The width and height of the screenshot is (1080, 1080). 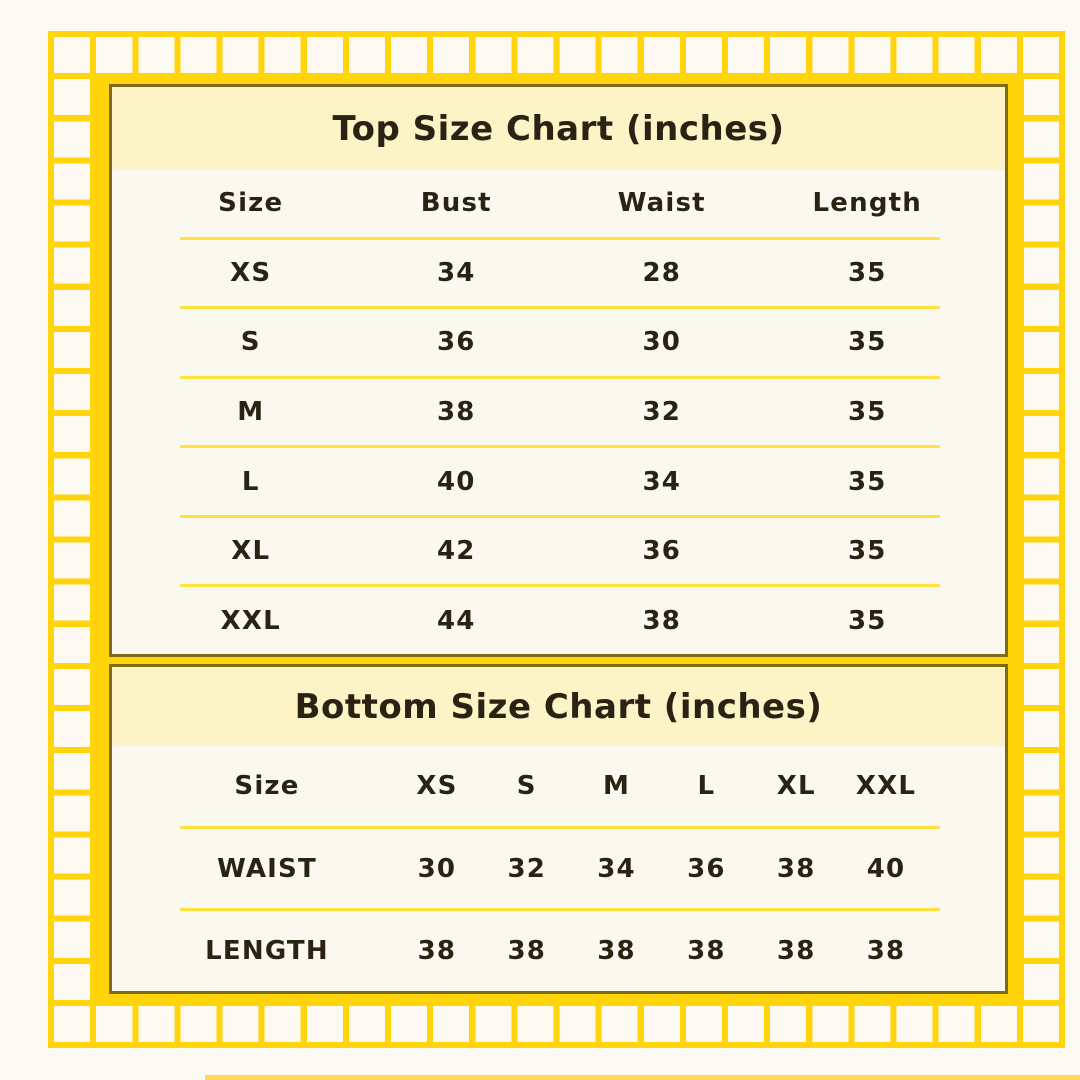 I want to click on table-cell: 44, so click(x=456, y=620).